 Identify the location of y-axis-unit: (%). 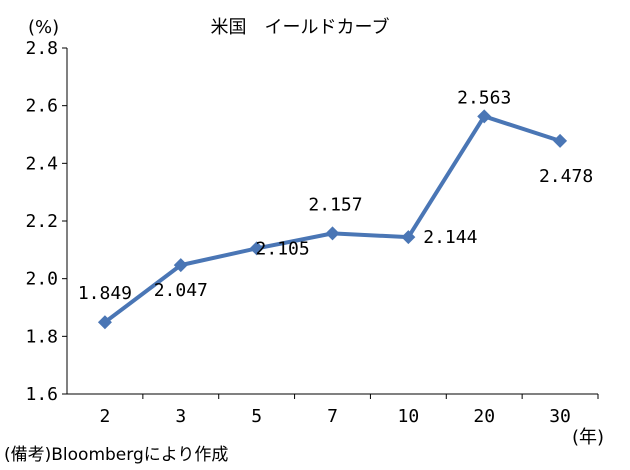
(43, 27).